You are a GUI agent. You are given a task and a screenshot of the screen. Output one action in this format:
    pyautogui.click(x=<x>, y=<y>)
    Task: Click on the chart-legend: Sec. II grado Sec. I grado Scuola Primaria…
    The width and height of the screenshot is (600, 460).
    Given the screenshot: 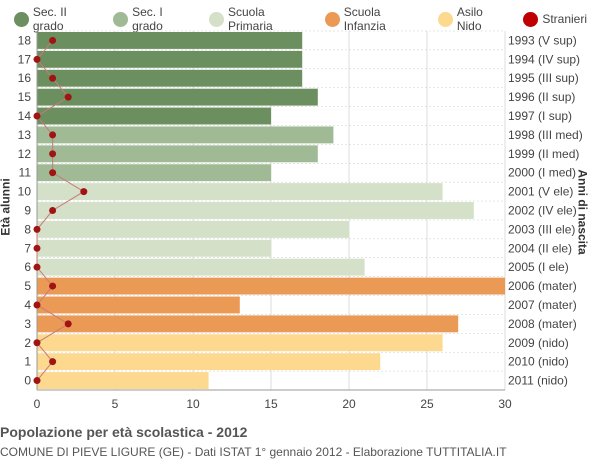 What is the action you would take?
    pyautogui.click(x=307, y=19)
    